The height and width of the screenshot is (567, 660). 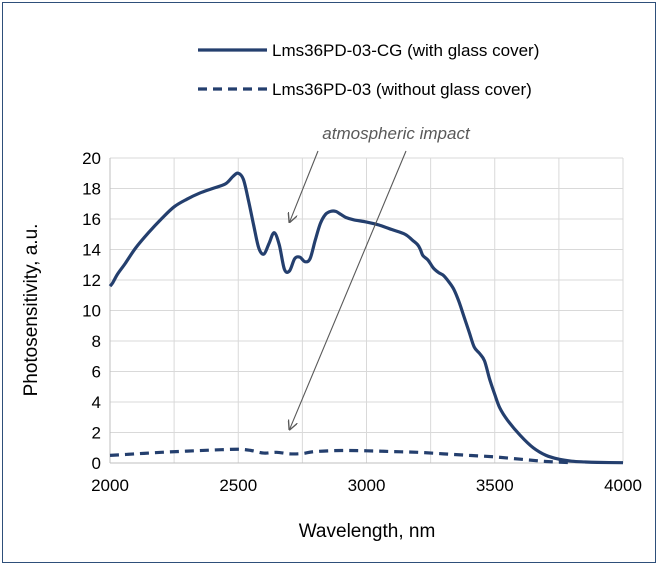 I want to click on series-line-without-glass-cover, so click(x=340, y=456).